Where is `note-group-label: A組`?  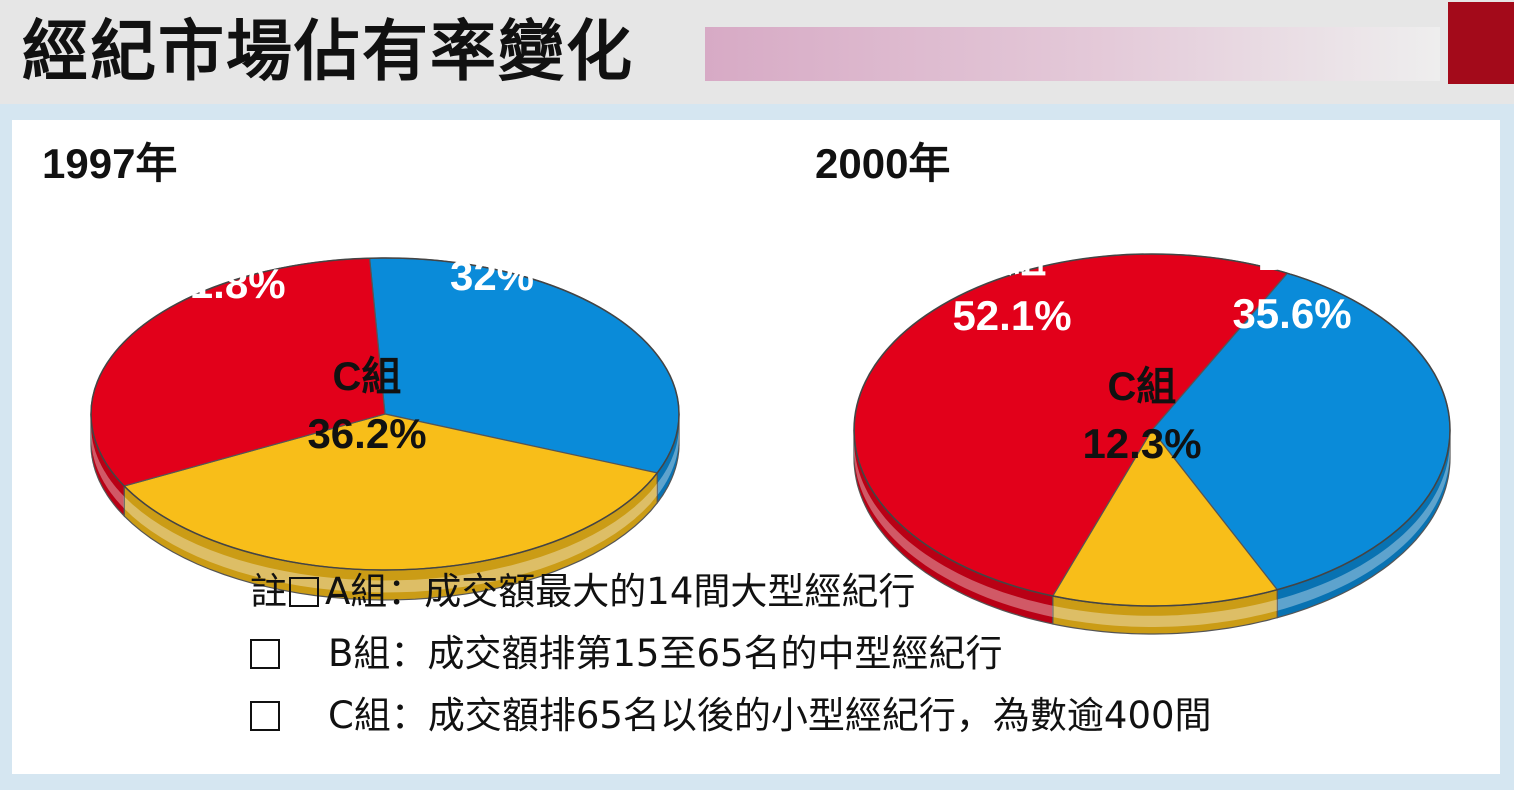 note-group-label: A組 is located at coordinates (356, 591).